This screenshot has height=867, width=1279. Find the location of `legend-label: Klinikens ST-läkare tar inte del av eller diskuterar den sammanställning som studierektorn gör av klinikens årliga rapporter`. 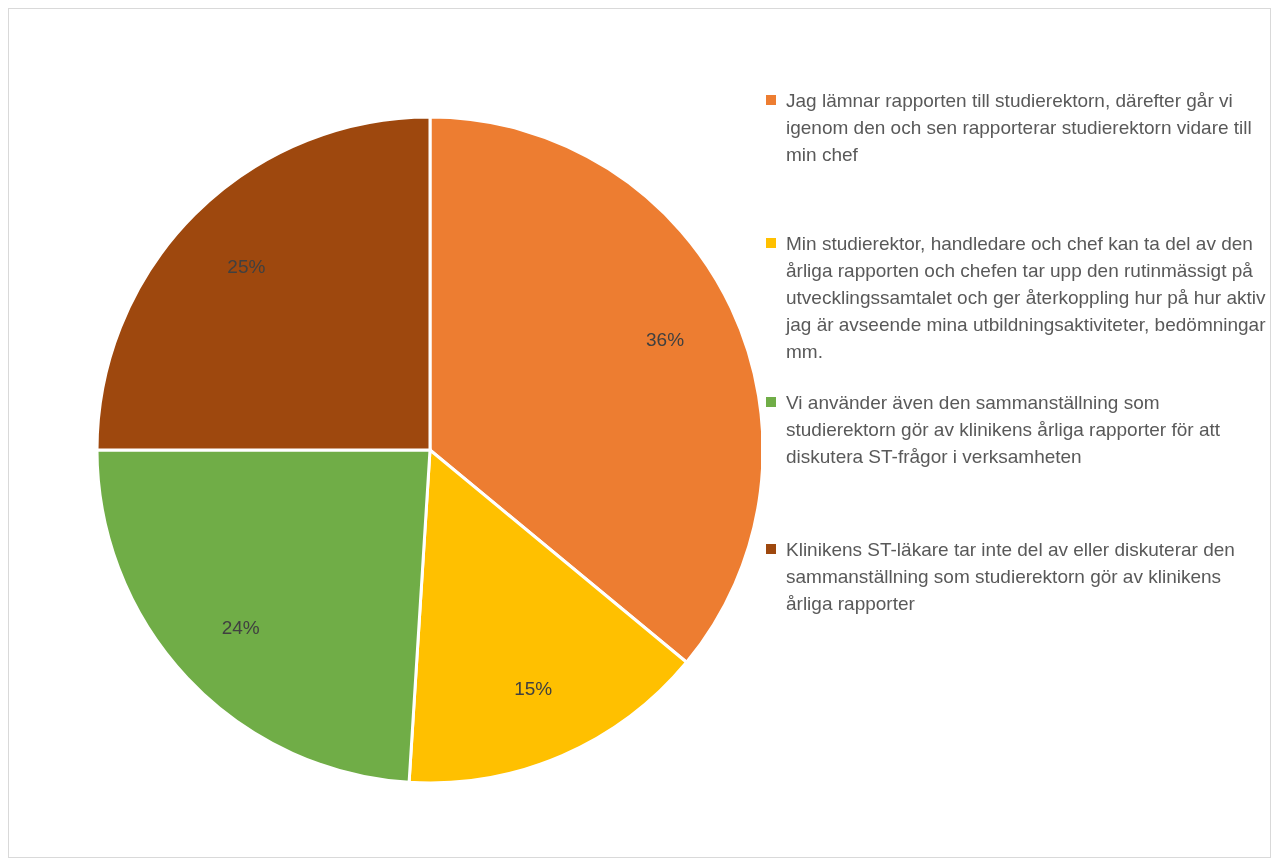

legend-label: Klinikens ST-läkare tar inte del av eller diskuterar den sammanställning som studierektorn gör av klinikens årliga rapporter is located at coordinates (1011, 577).